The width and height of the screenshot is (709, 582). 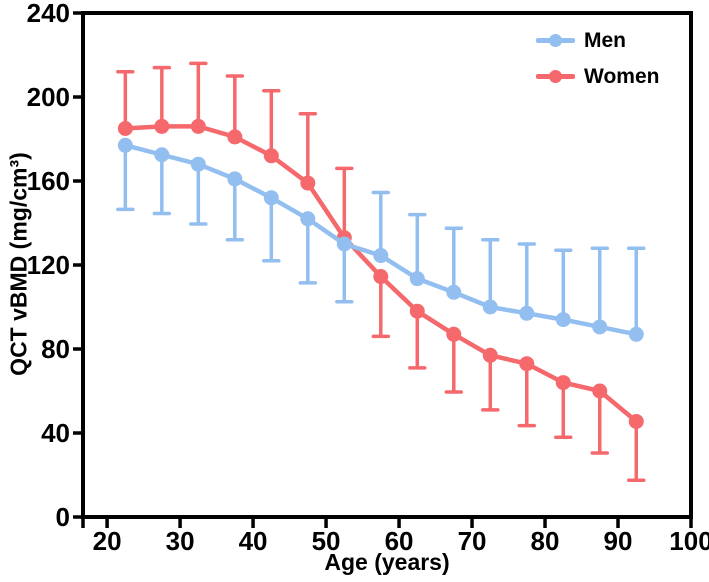 What do you see at coordinates (689, 541) in the screenshot?
I see `svg-text: 100` at bounding box center [689, 541].